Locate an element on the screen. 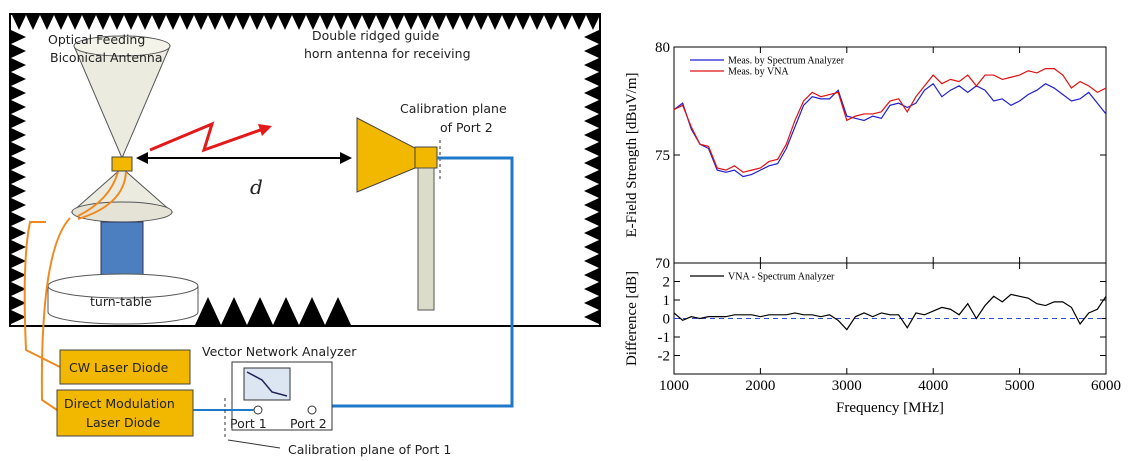  label: Port 2 is located at coordinates (308, 423).